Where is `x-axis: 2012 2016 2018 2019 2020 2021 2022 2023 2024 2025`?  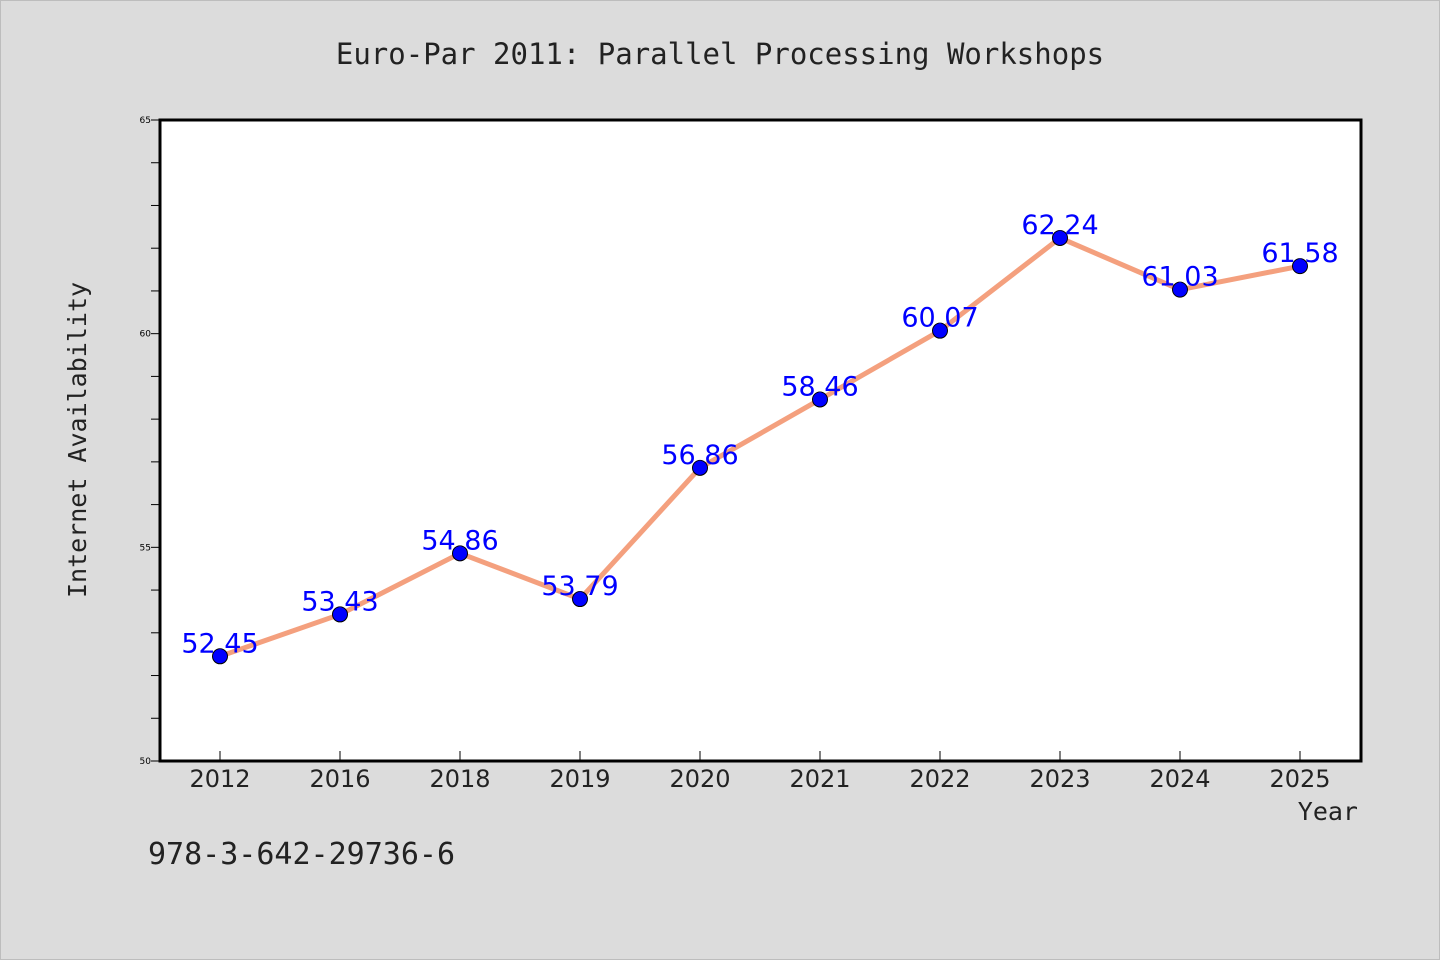
x-axis: 2012 2016 2018 2019 2020 2021 2022 2023 2024 2025 is located at coordinates (760, 772).